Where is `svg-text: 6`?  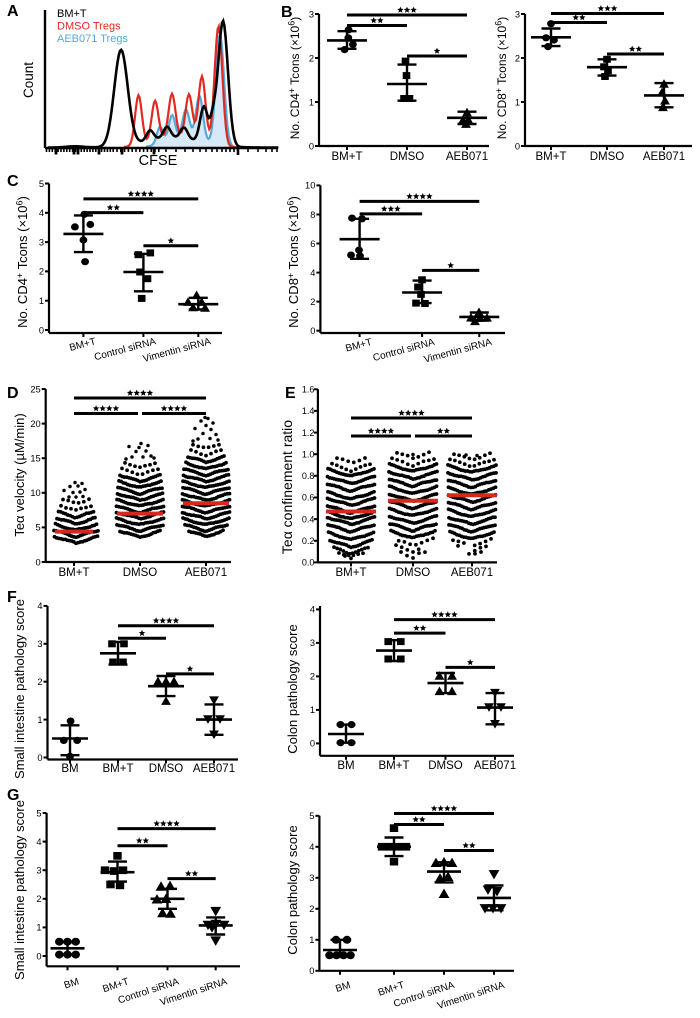
svg-text: 6 is located at coordinates (312, 244).